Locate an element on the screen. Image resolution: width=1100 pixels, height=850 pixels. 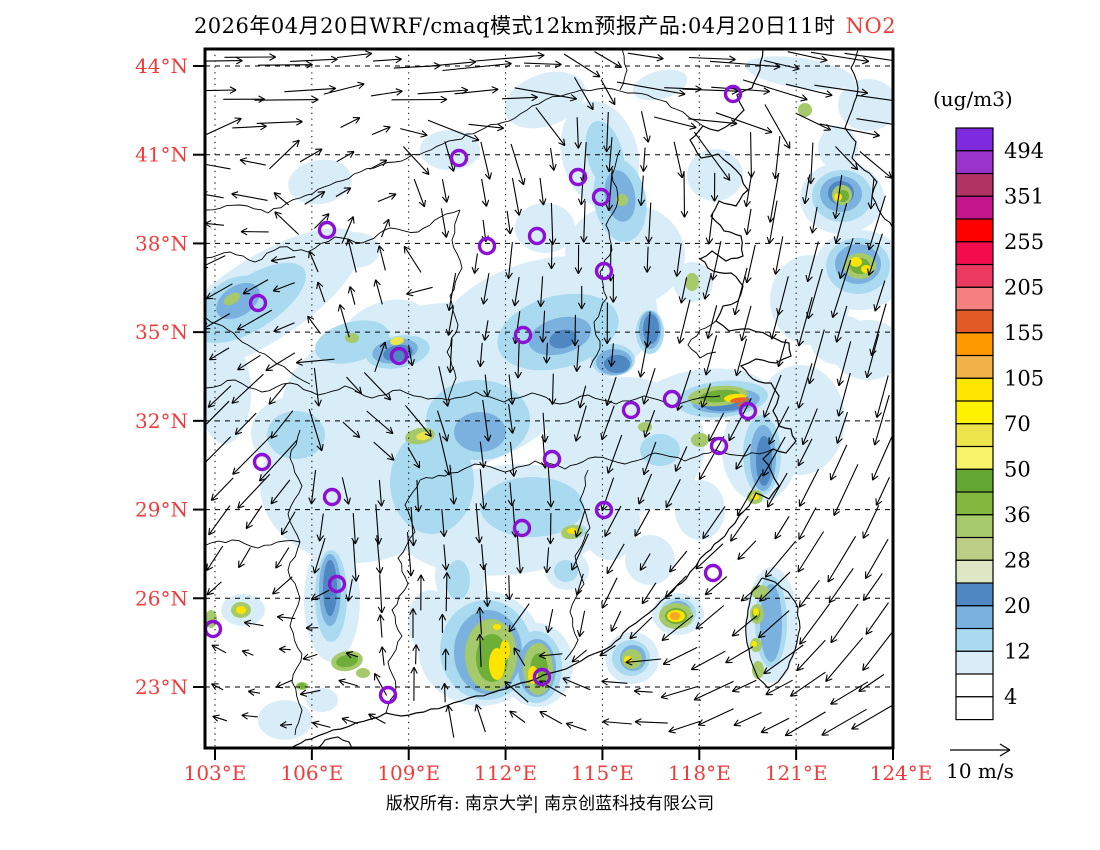
wind-scale-arrowhead is located at coordinates (1005, 753).